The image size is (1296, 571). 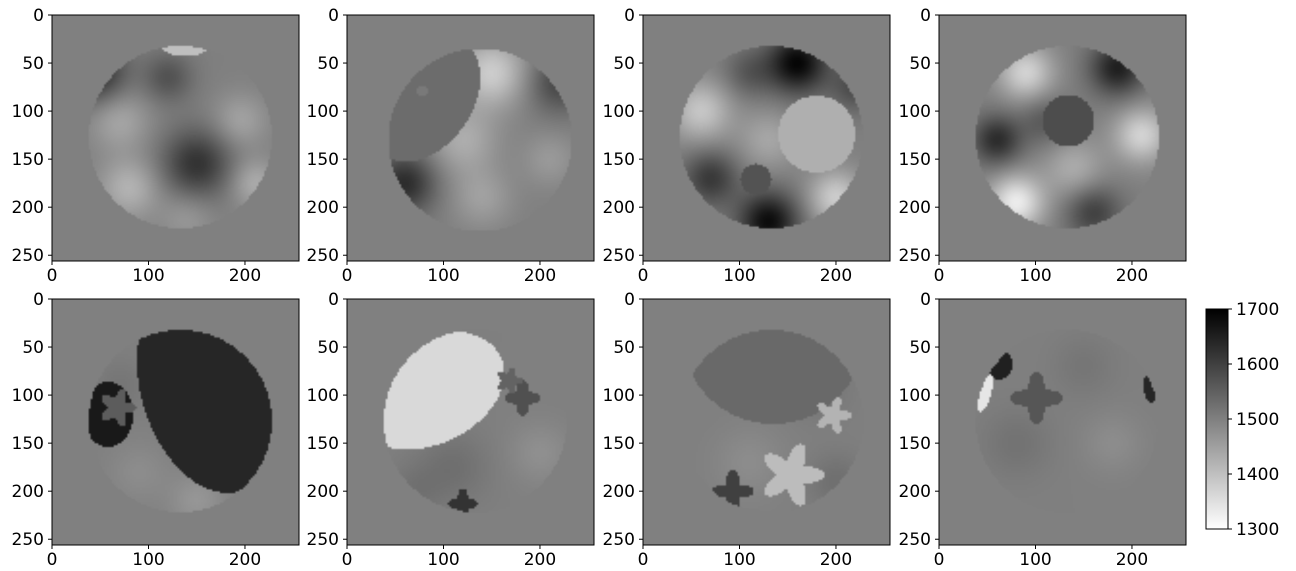 I want to click on colorbar-tick-label: 1600, so click(x=1257, y=365).